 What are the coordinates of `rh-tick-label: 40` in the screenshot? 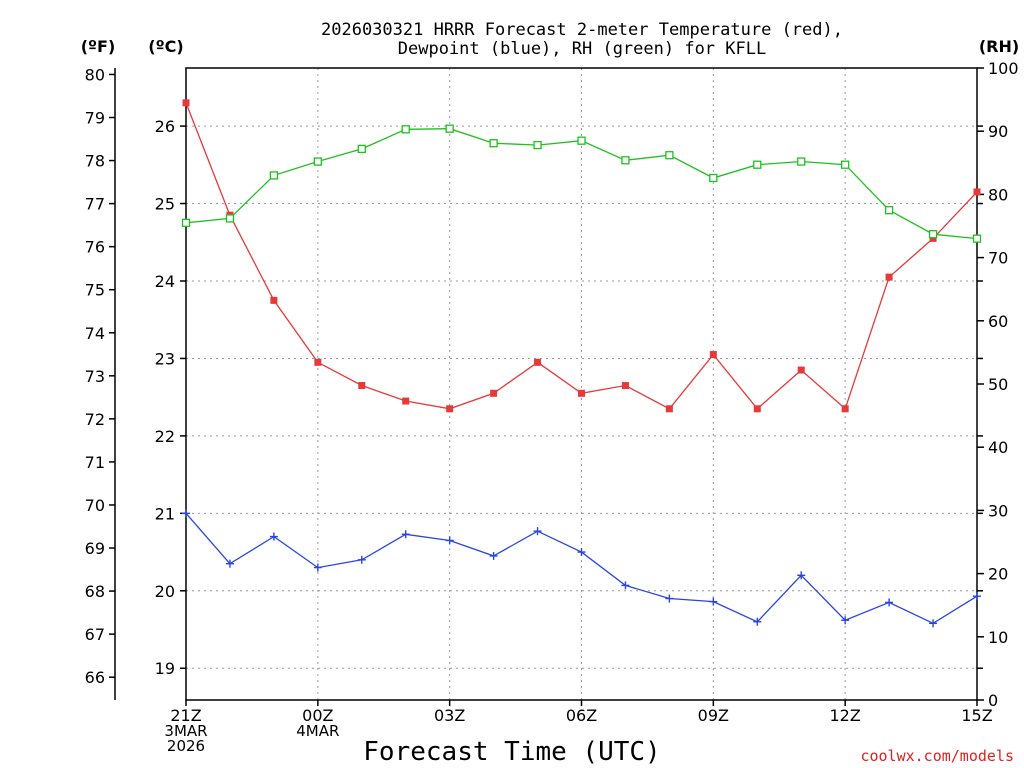 It's located at (998, 447).